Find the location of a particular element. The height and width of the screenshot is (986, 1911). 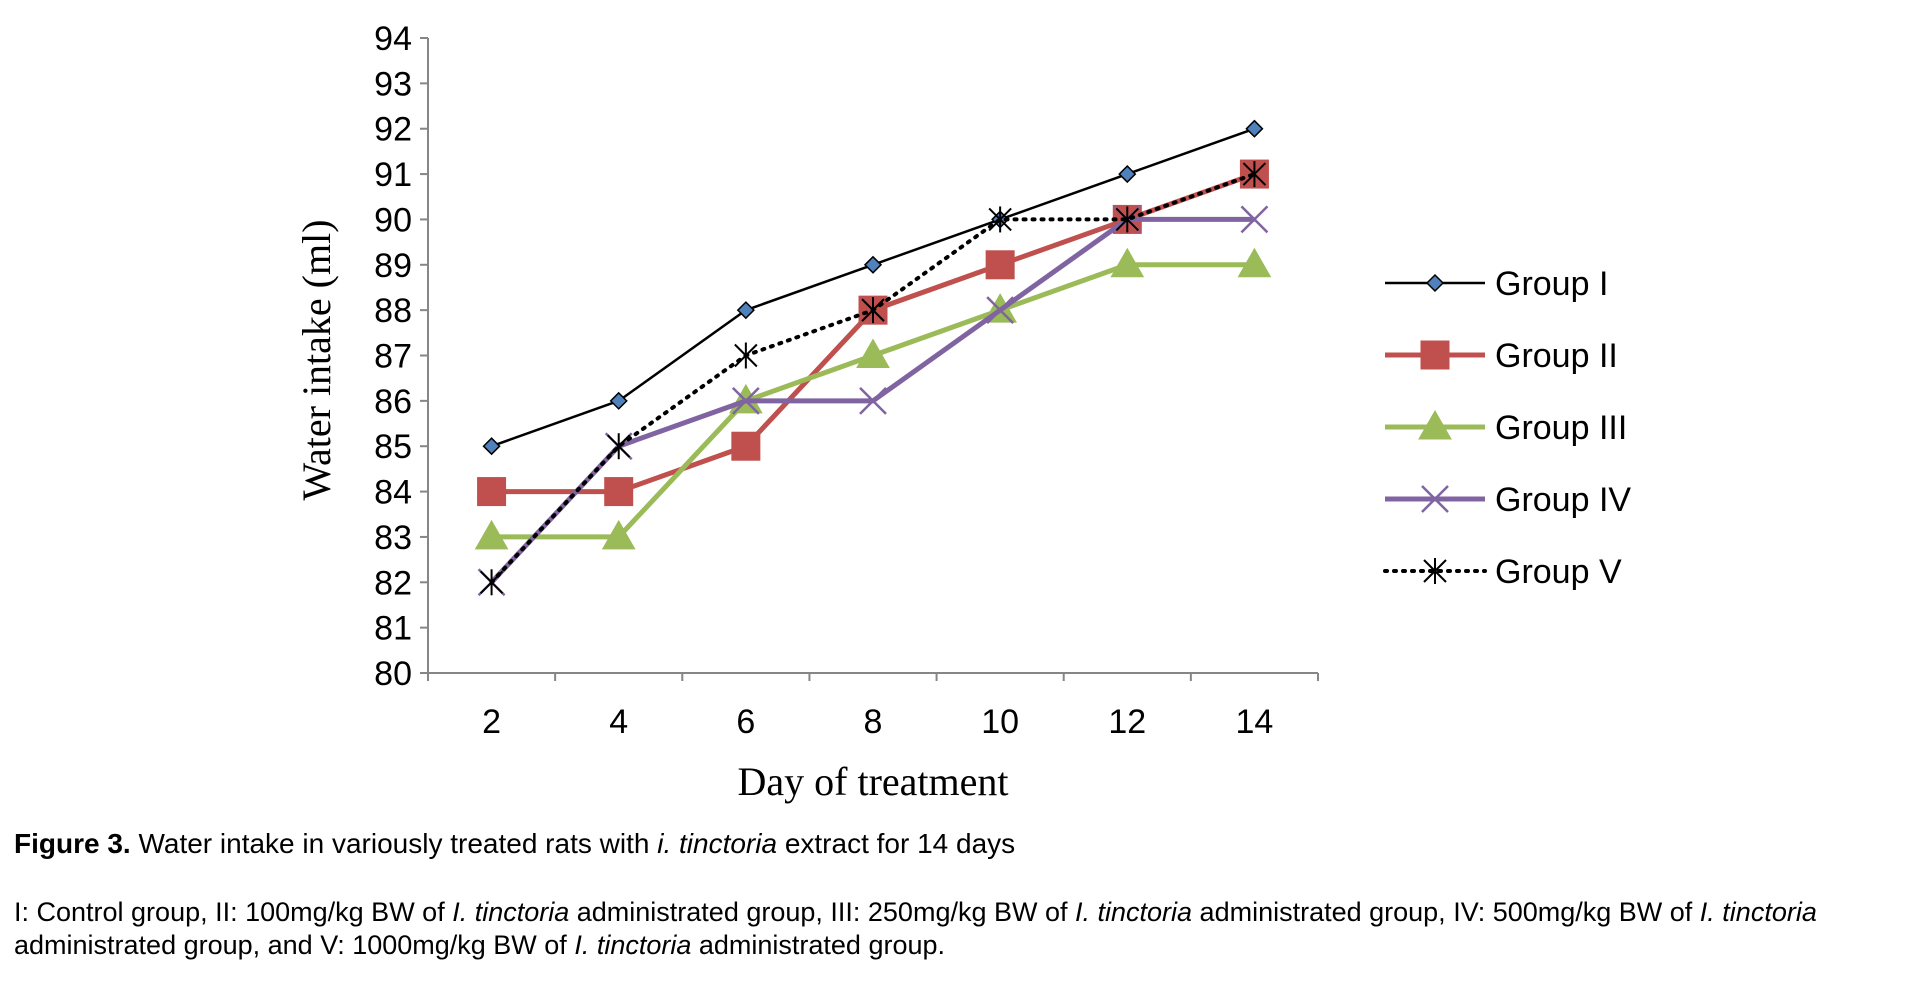

y-tick-label: 89 is located at coordinates (393, 266).